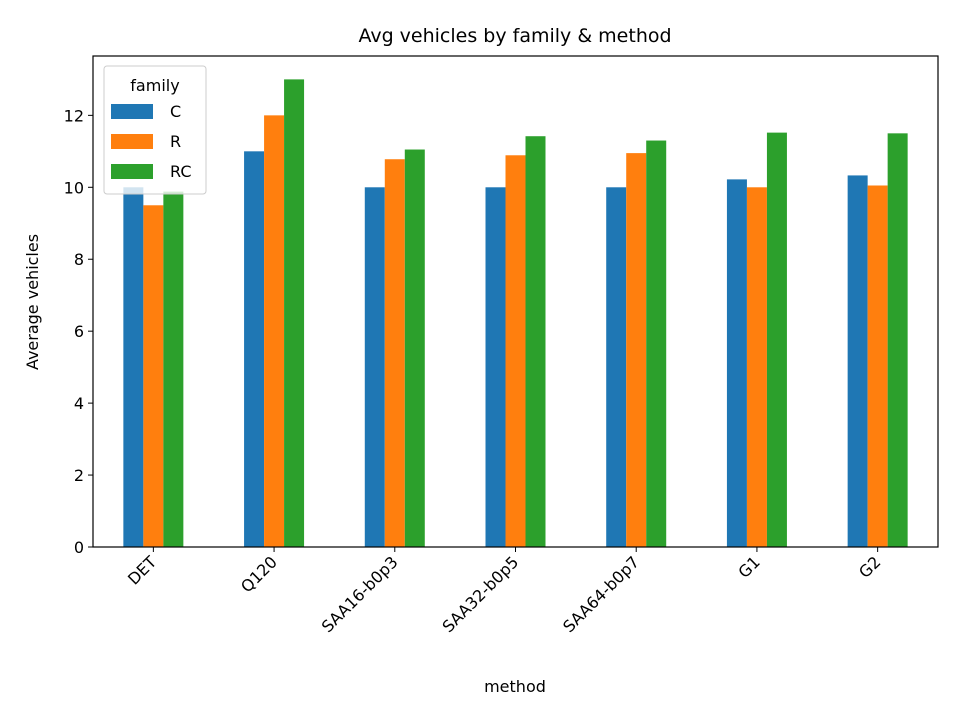  Describe the element at coordinates (374, 367) in the screenshot. I see `bar-c-saa16-b0p3` at that location.